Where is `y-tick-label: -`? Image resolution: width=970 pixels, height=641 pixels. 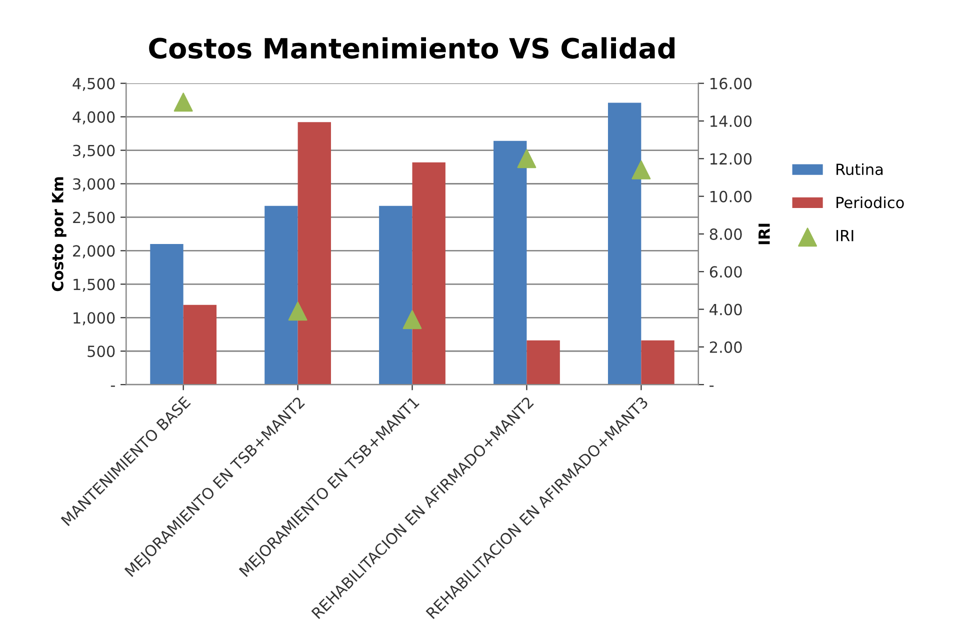 y-tick-label: - is located at coordinates (112, 386).